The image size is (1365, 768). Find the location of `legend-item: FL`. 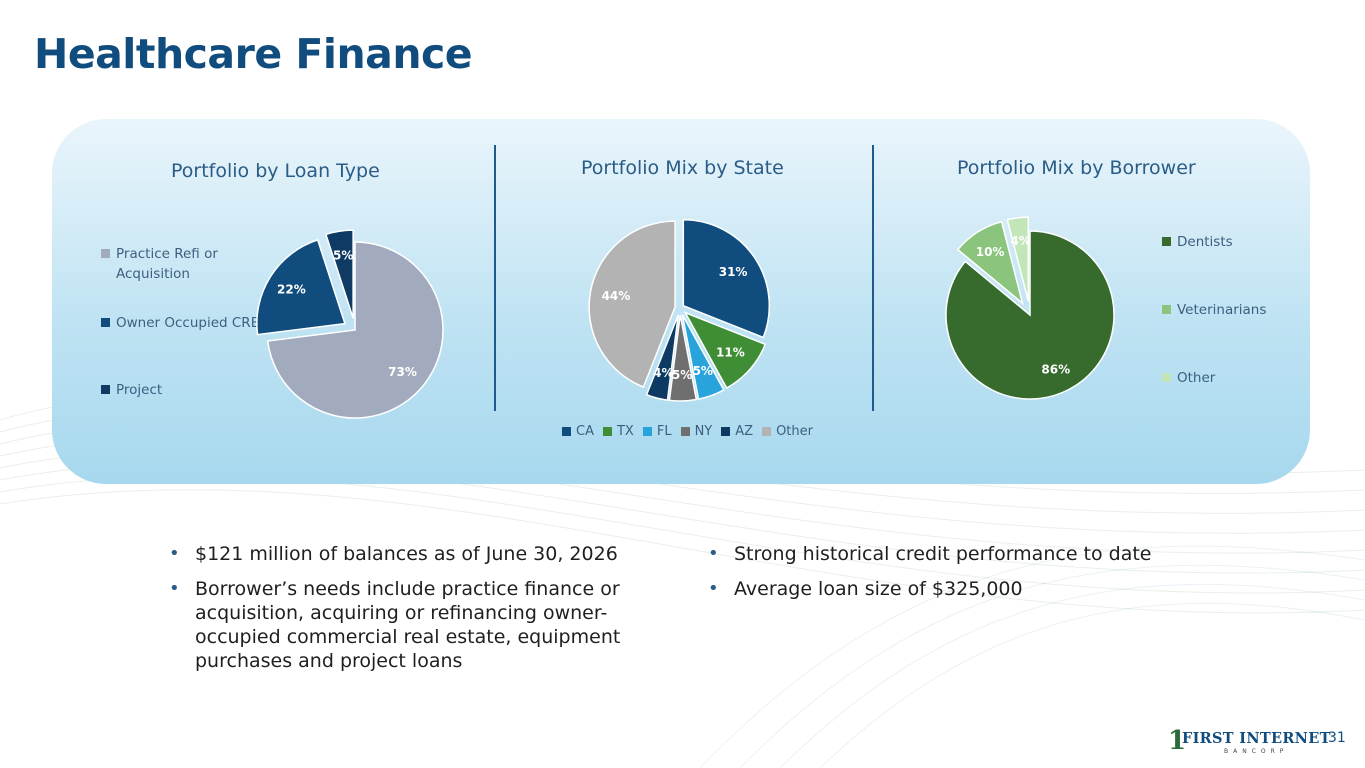

legend-item: FL is located at coordinates (657, 431).